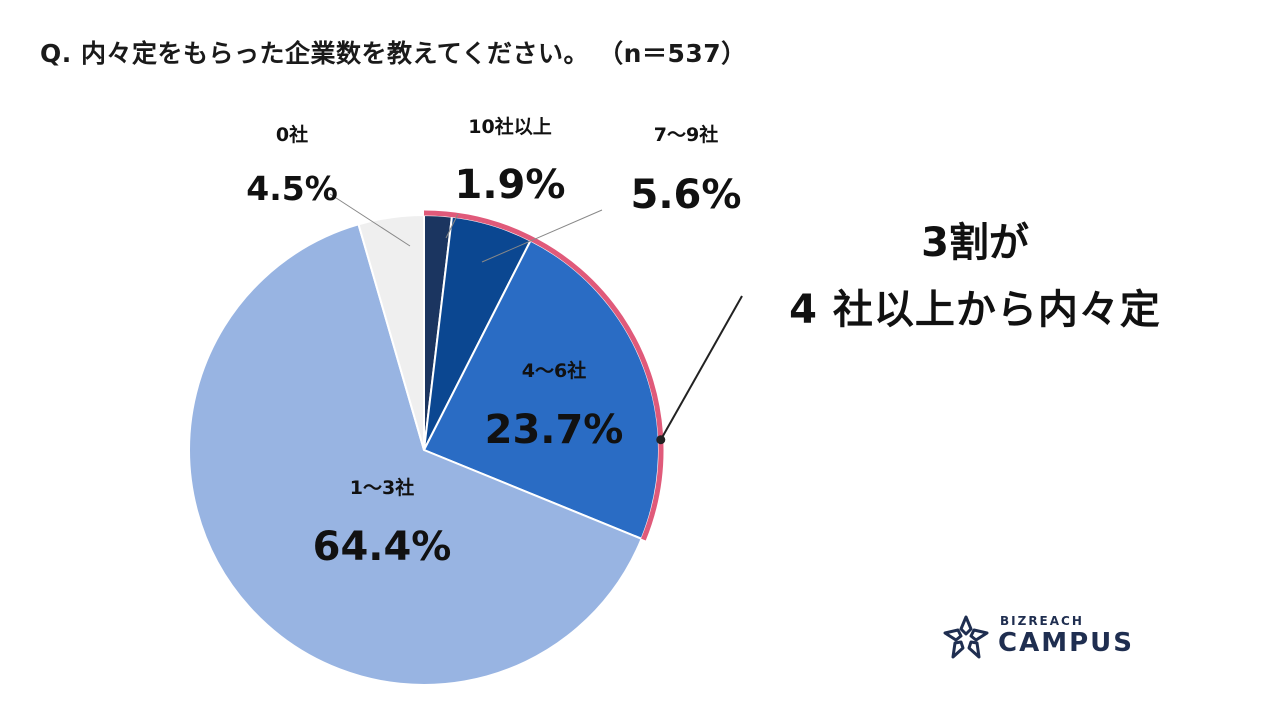  What do you see at coordinates (393, 53) in the screenshot?
I see `chart-title: Q. 内々定をもらった企業数を教えてください。 （n＝537）` at bounding box center [393, 53].